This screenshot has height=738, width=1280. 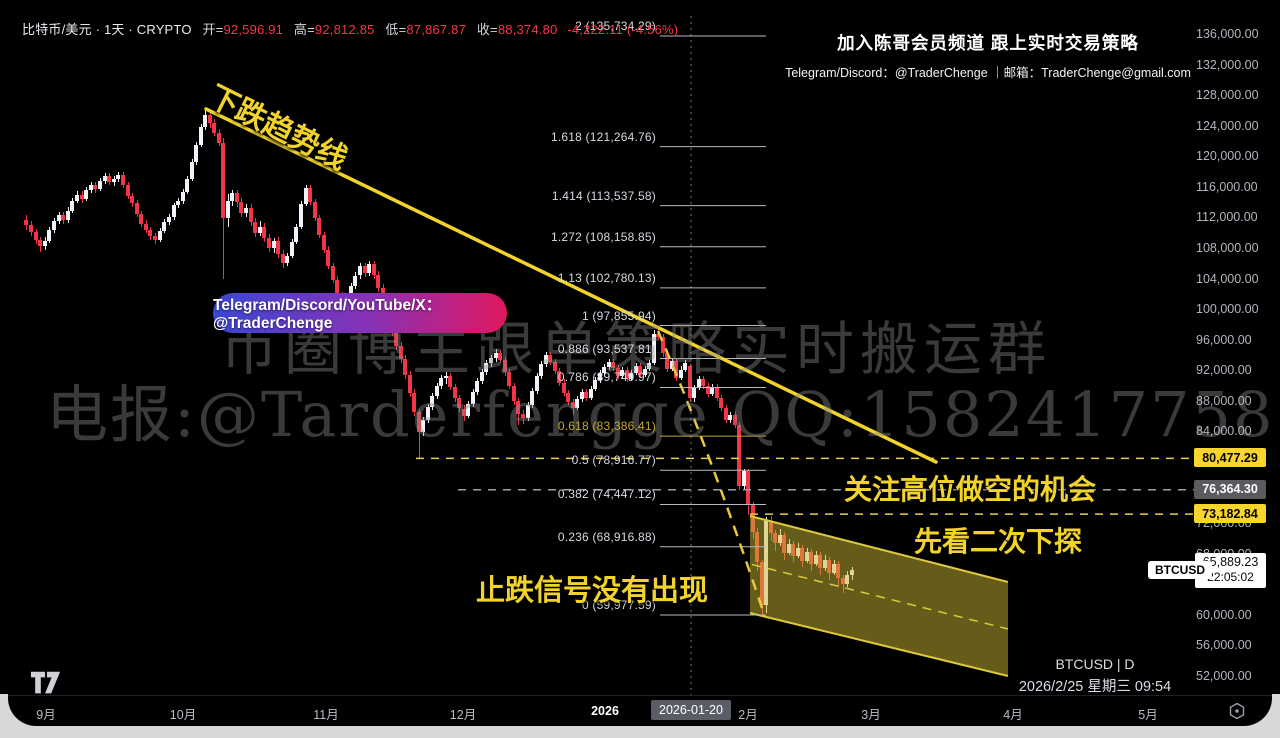 What do you see at coordinates (1237, 711) in the screenshot?
I see `price-scale-settings-icon` at bounding box center [1237, 711].